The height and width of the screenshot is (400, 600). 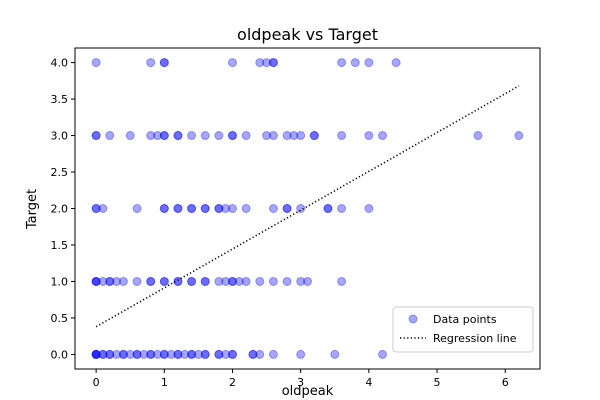 What do you see at coordinates (308, 391) in the screenshot?
I see `x-axis-label: oldpeak` at bounding box center [308, 391].